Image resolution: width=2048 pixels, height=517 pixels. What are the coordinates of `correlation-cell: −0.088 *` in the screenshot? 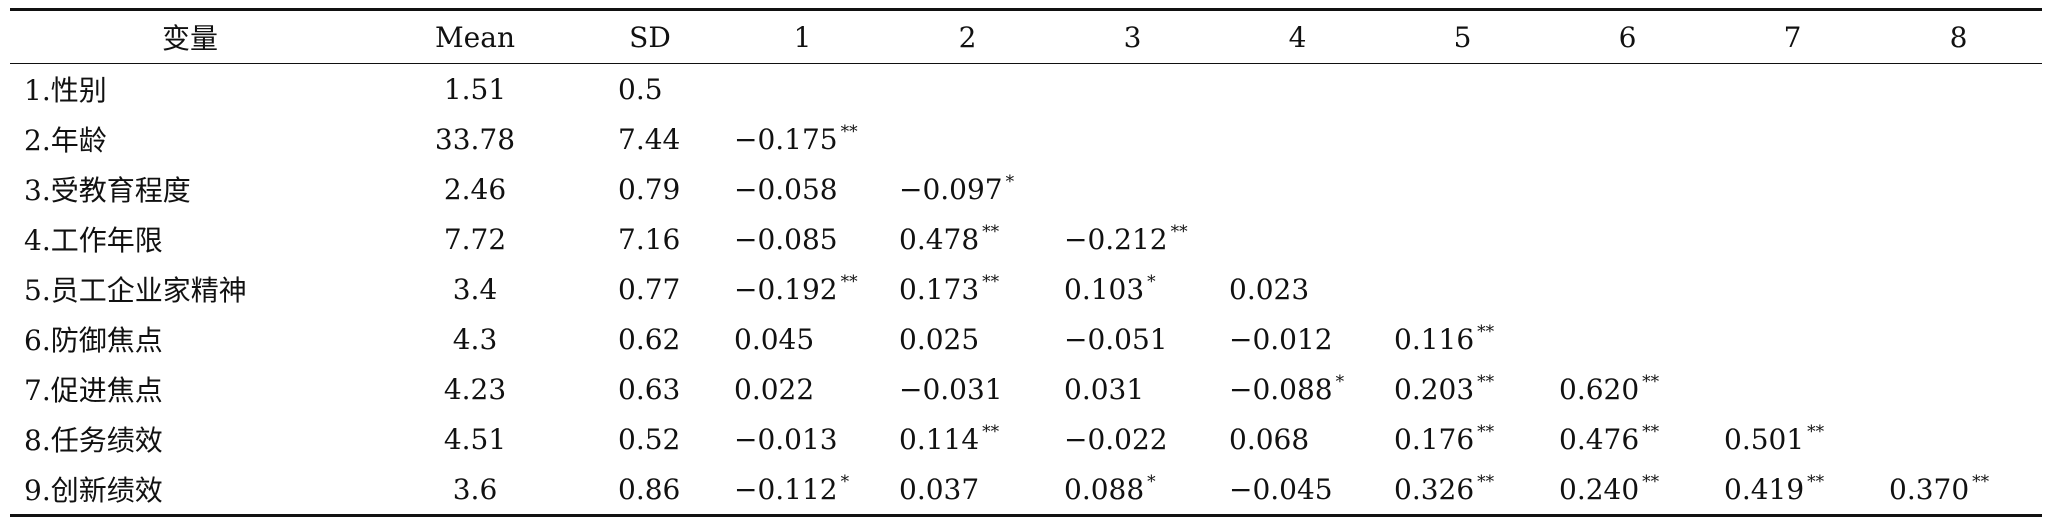 It's located at (1297, 389).